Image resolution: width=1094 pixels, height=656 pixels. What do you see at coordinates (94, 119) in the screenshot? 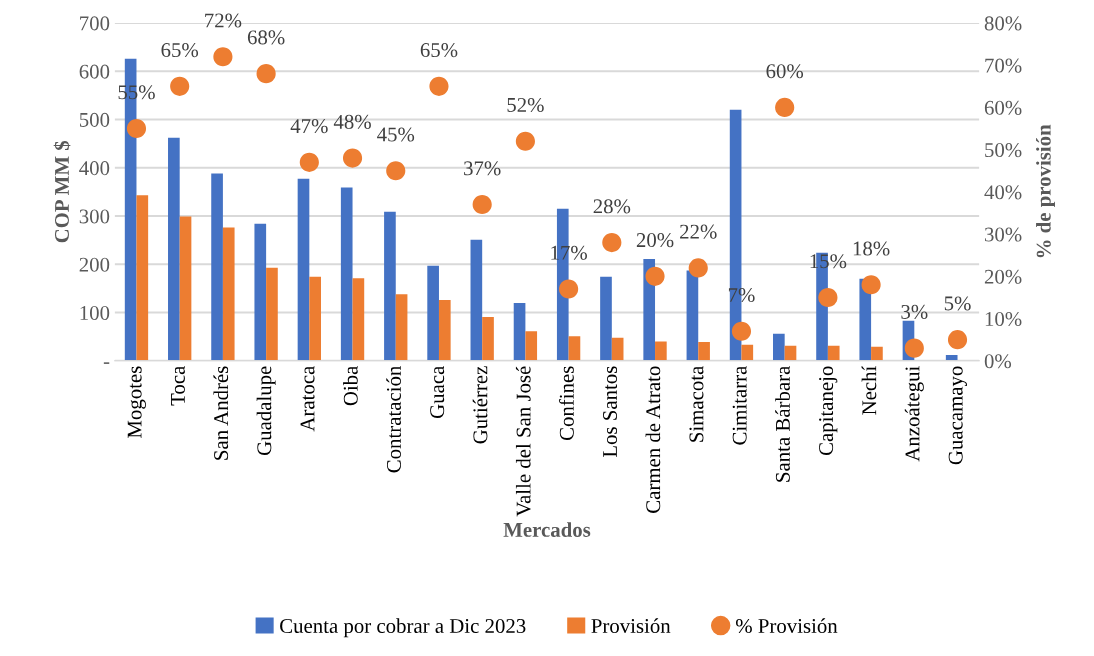
I see `y-tick-label: 500` at bounding box center [94, 119].